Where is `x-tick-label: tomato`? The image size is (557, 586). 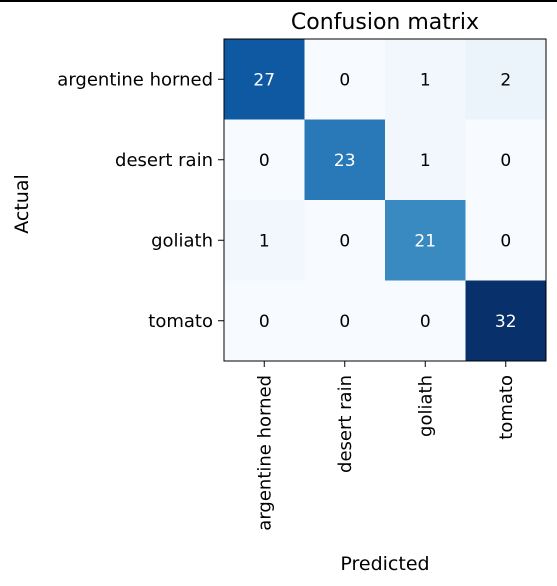 x-tick-label: tomato is located at coordinates (506, 407).